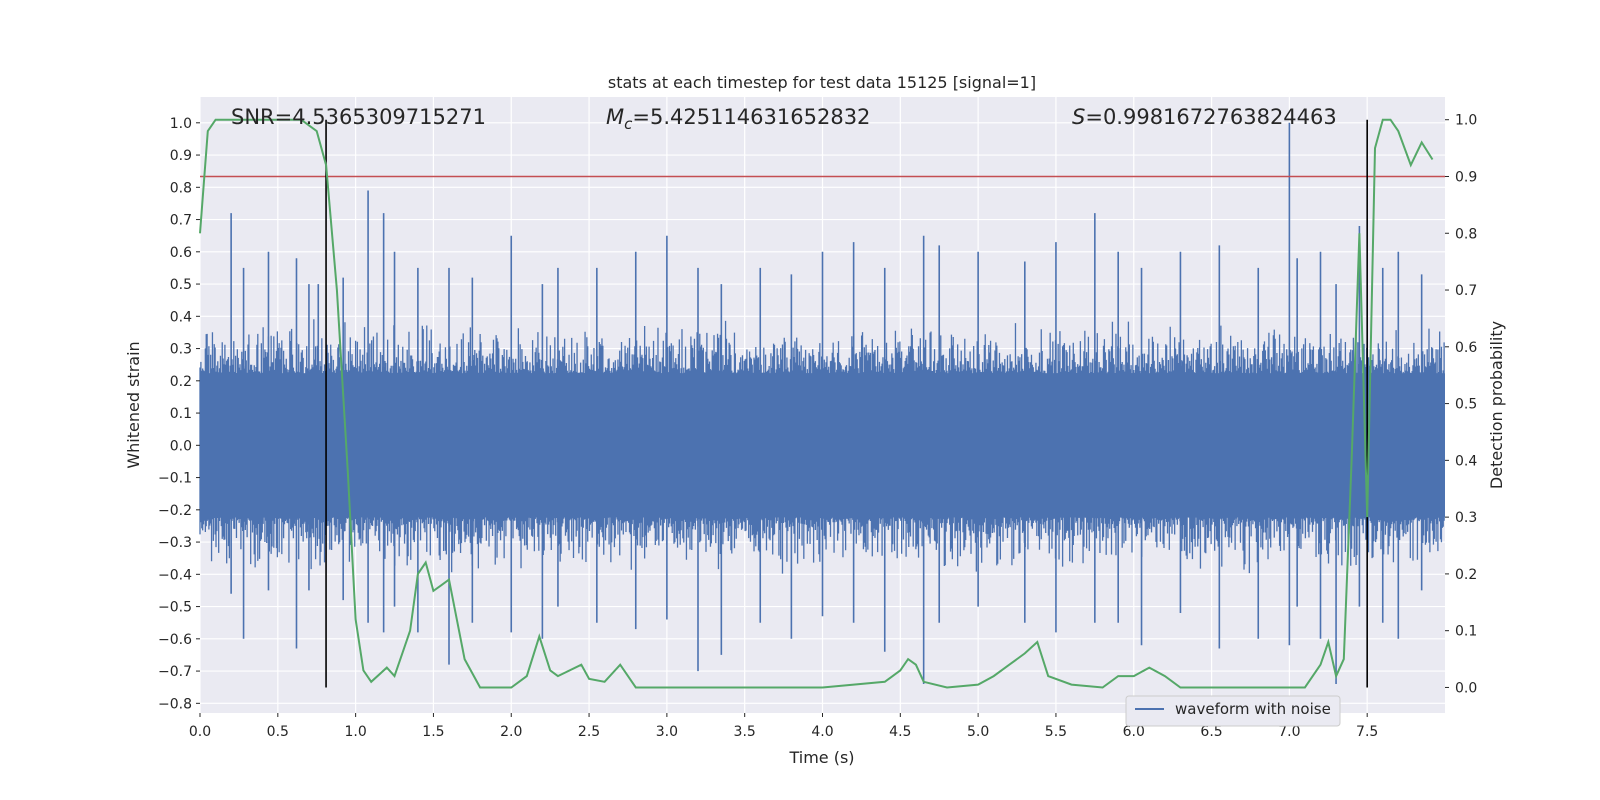 The image size is (1600, 800). Describe the element at coordinates (181, 156) in the screenshot. I see `y-tick-label: 0.9` at that location.